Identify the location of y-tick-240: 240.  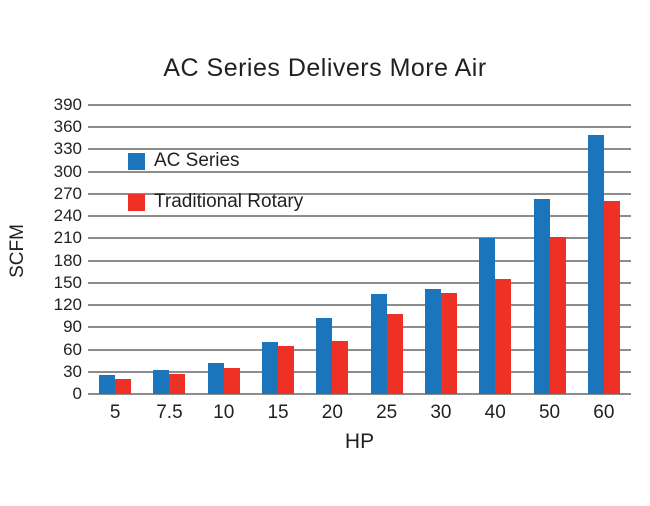
(67, 216).